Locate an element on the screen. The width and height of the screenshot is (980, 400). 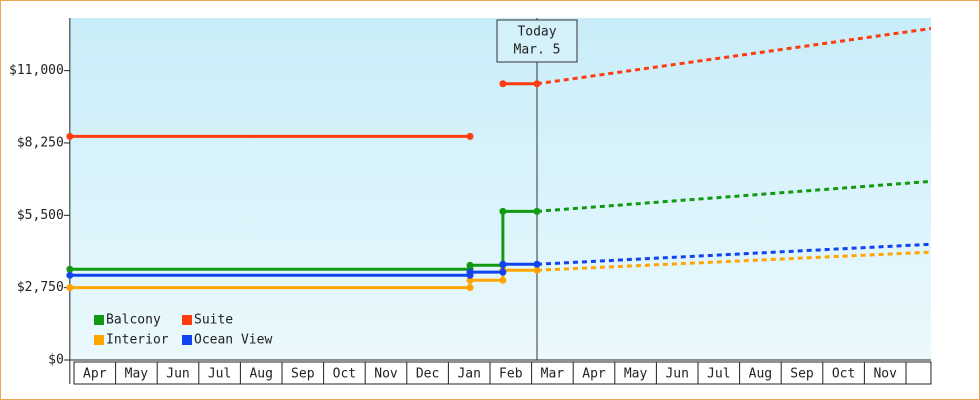
legend-label: Suite is located at coordinates (213, 320).